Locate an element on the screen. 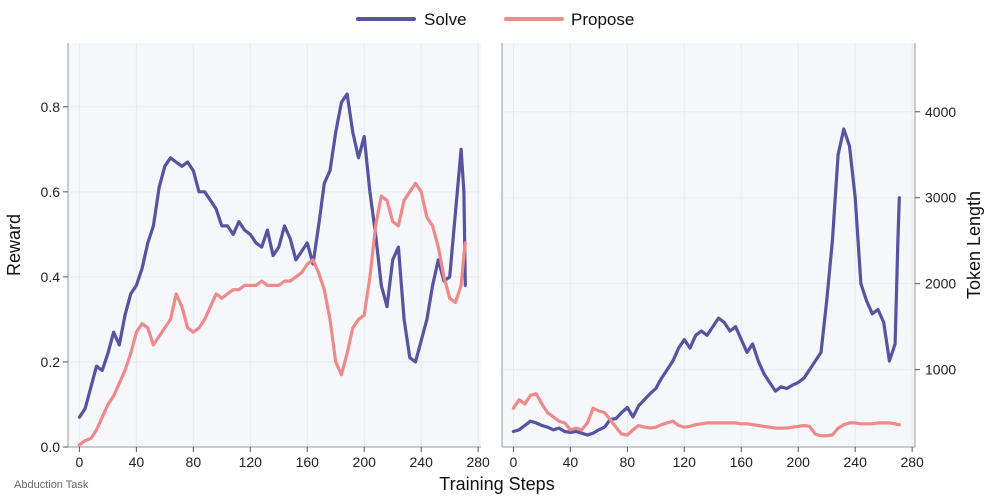 The width and height of the screenshot is (996, 503). token-x-tick-label: 280 is located at coordinates (912, 462).